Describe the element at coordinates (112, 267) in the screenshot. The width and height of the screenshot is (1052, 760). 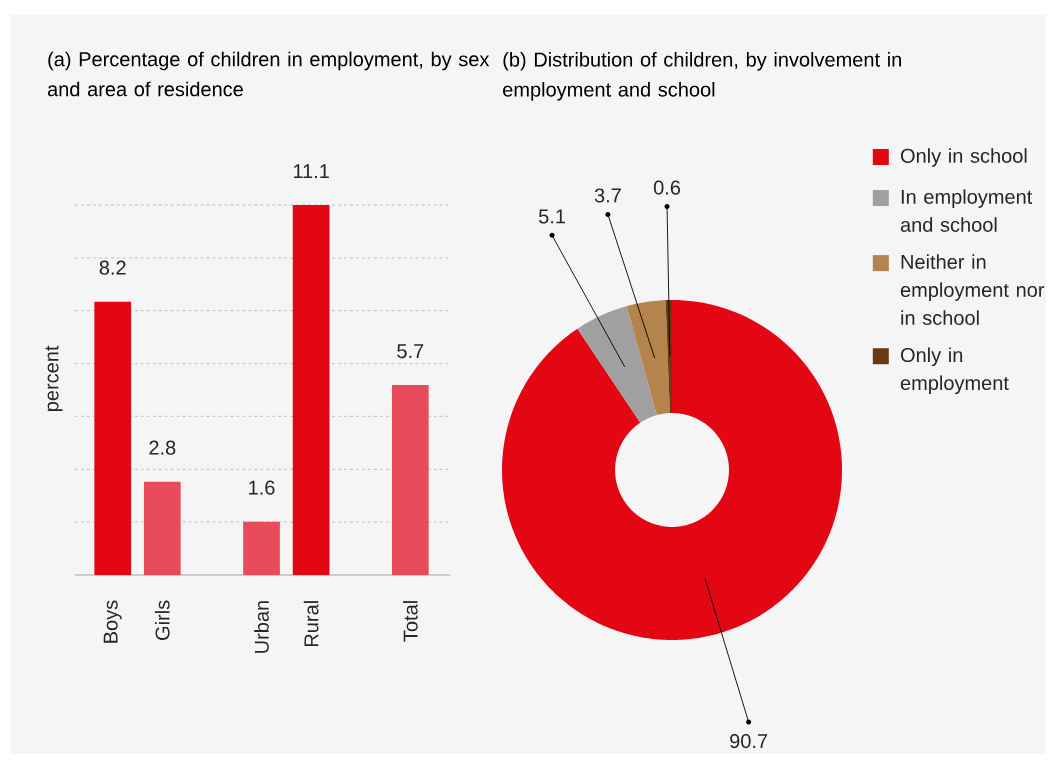
I see `data-label: 8.2` at that location.